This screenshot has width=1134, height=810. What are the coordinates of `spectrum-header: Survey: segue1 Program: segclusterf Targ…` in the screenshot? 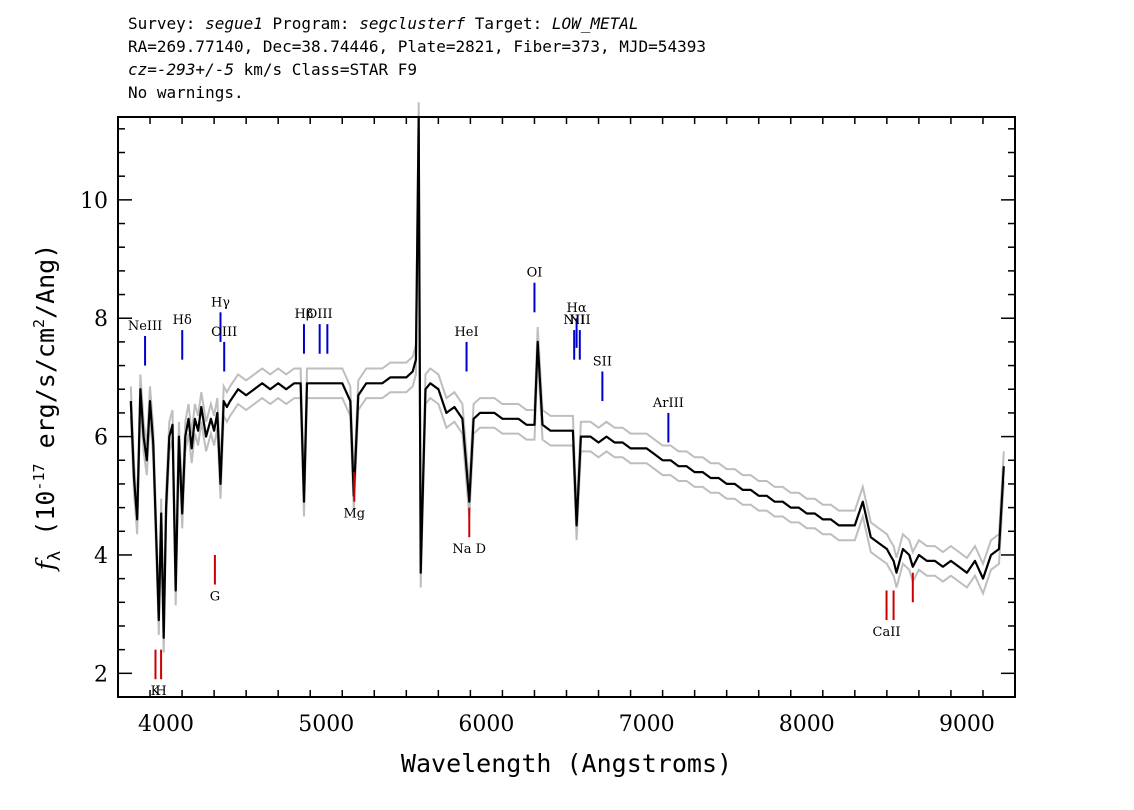 It's located at (417, 58).